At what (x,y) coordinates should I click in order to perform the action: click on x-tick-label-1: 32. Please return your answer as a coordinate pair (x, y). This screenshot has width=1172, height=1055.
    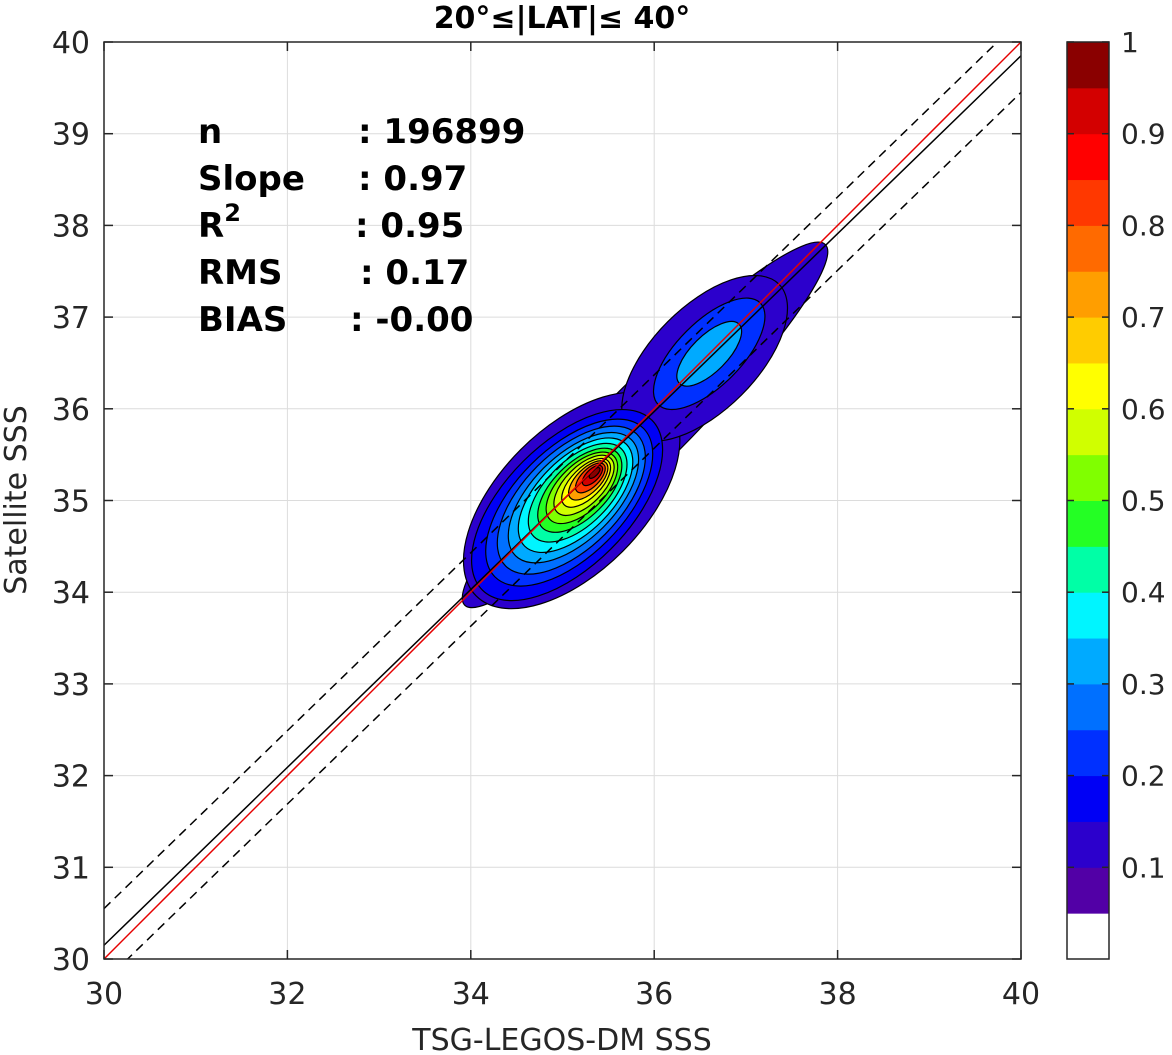
    Looking at the image, I should click on (287, 994).